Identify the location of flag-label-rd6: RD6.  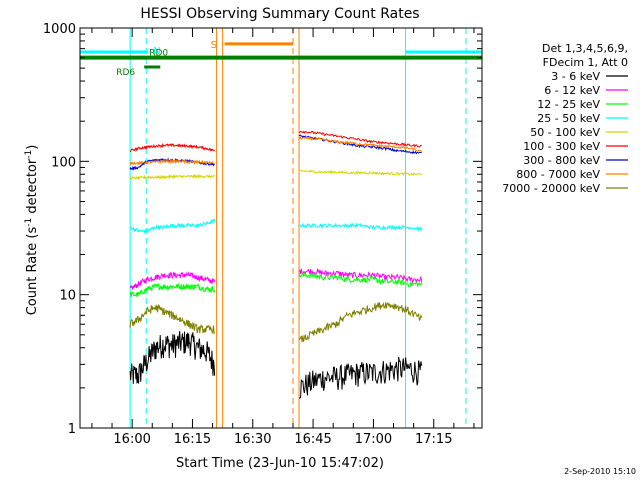
(125, 73).